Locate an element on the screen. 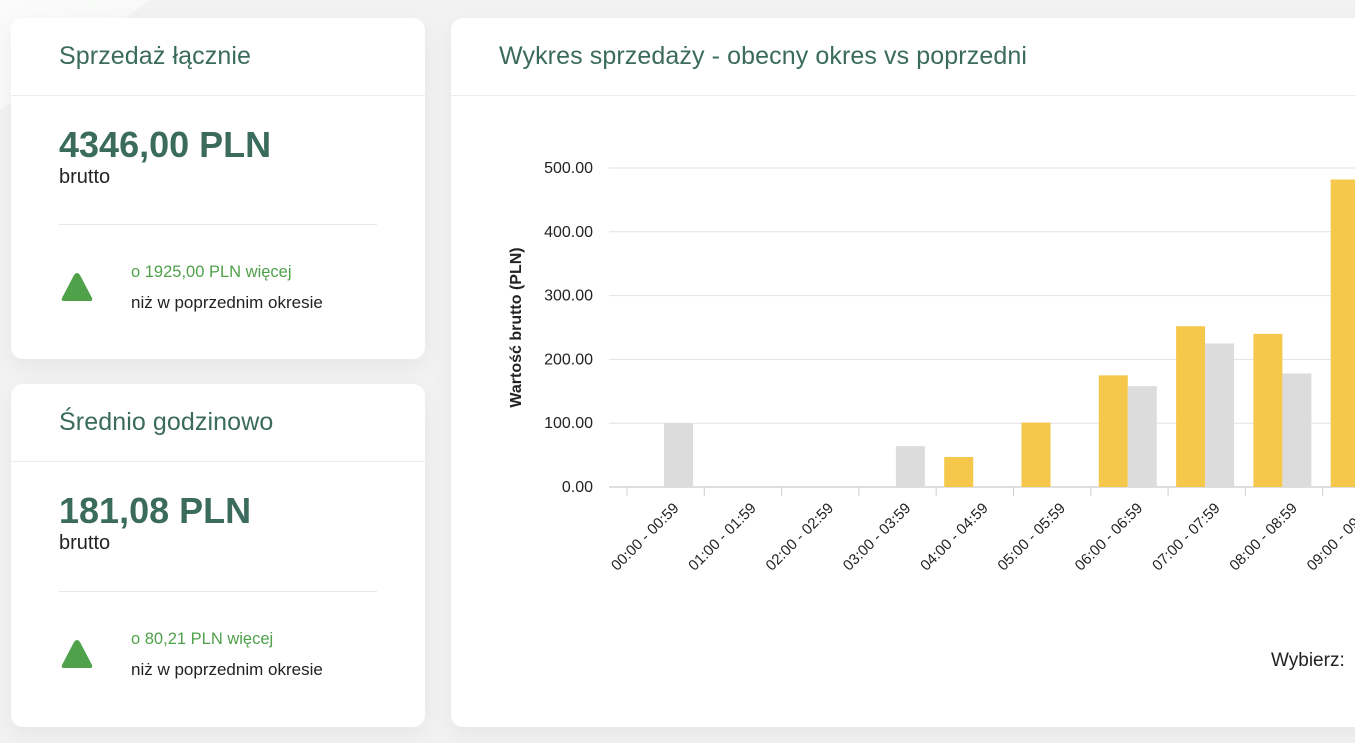 This screenshot has height=743, width=1355. x-tick-label: 07:00 - 07:59 is located at coordinates (1186, 537).